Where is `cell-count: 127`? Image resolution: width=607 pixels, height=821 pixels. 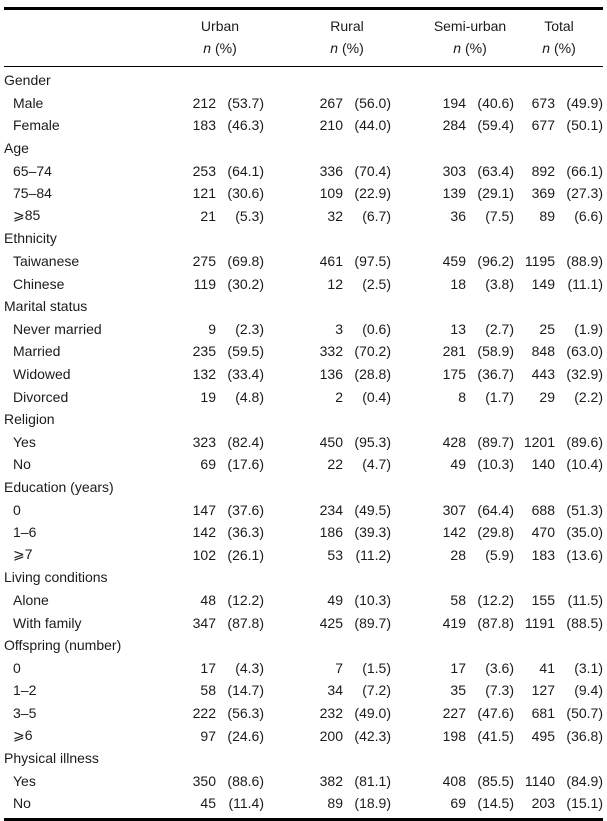
cell-count: 127 is located at coordinates (543, 690).